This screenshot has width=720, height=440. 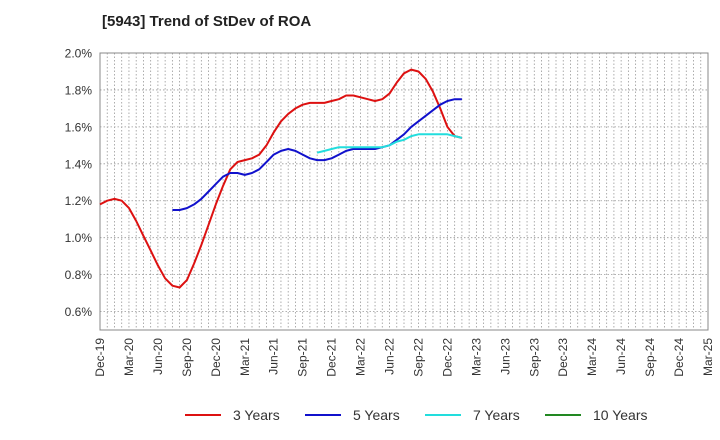 What do you see at coordinates (476, 357) in the screenshot?
I see `x-tick-label: Mar-23` at bounding box center [476, 357].